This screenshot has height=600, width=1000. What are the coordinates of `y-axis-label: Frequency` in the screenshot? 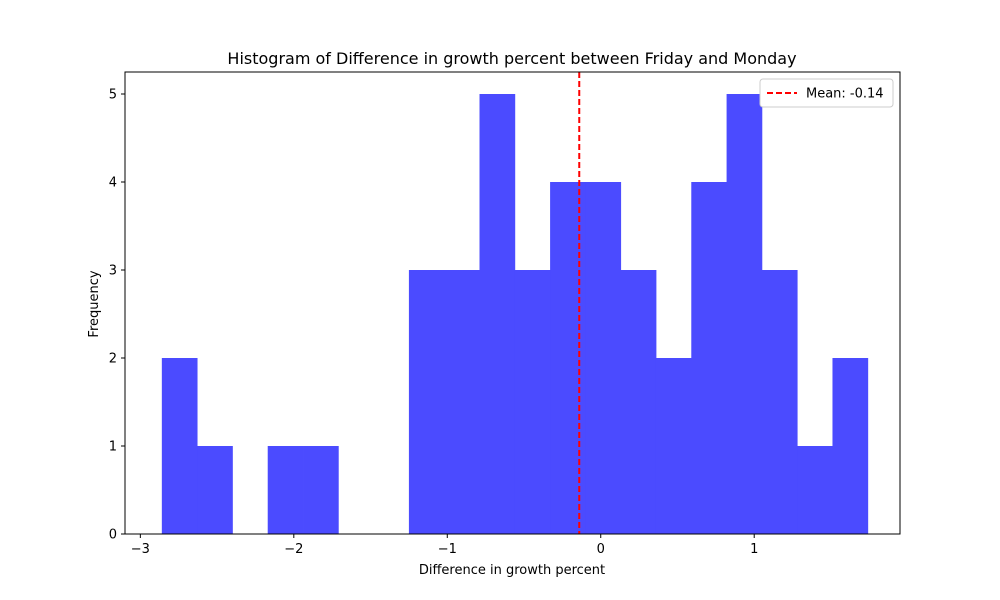 It's located at (94, 303).